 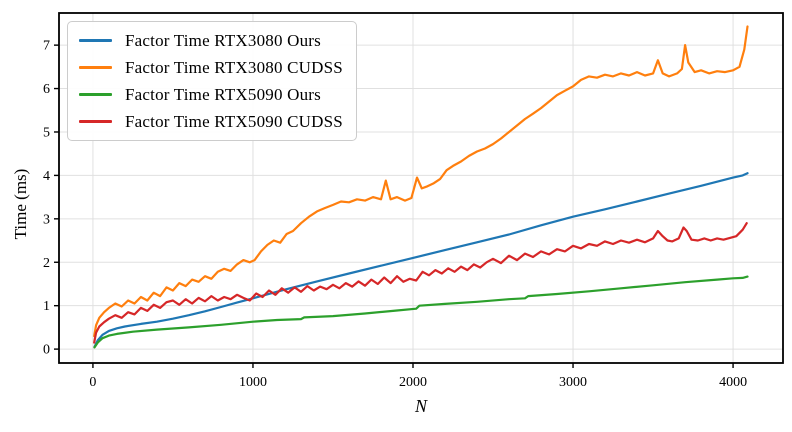 I want to click on legend-item-0: Factor Time RTX3080 Ours, so click(x=211, y=40).